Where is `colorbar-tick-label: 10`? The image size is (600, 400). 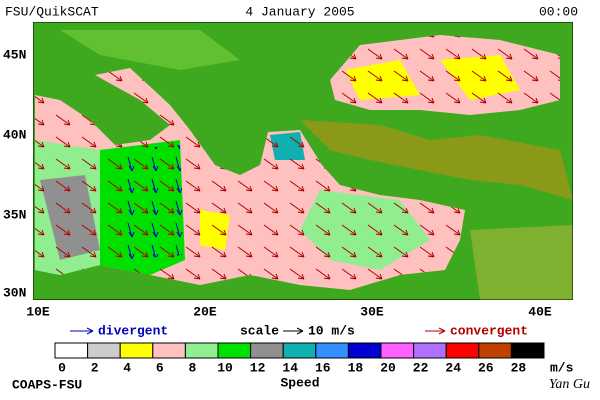 colorbar-tick-label: 10 is located at coordinates (225, 367).